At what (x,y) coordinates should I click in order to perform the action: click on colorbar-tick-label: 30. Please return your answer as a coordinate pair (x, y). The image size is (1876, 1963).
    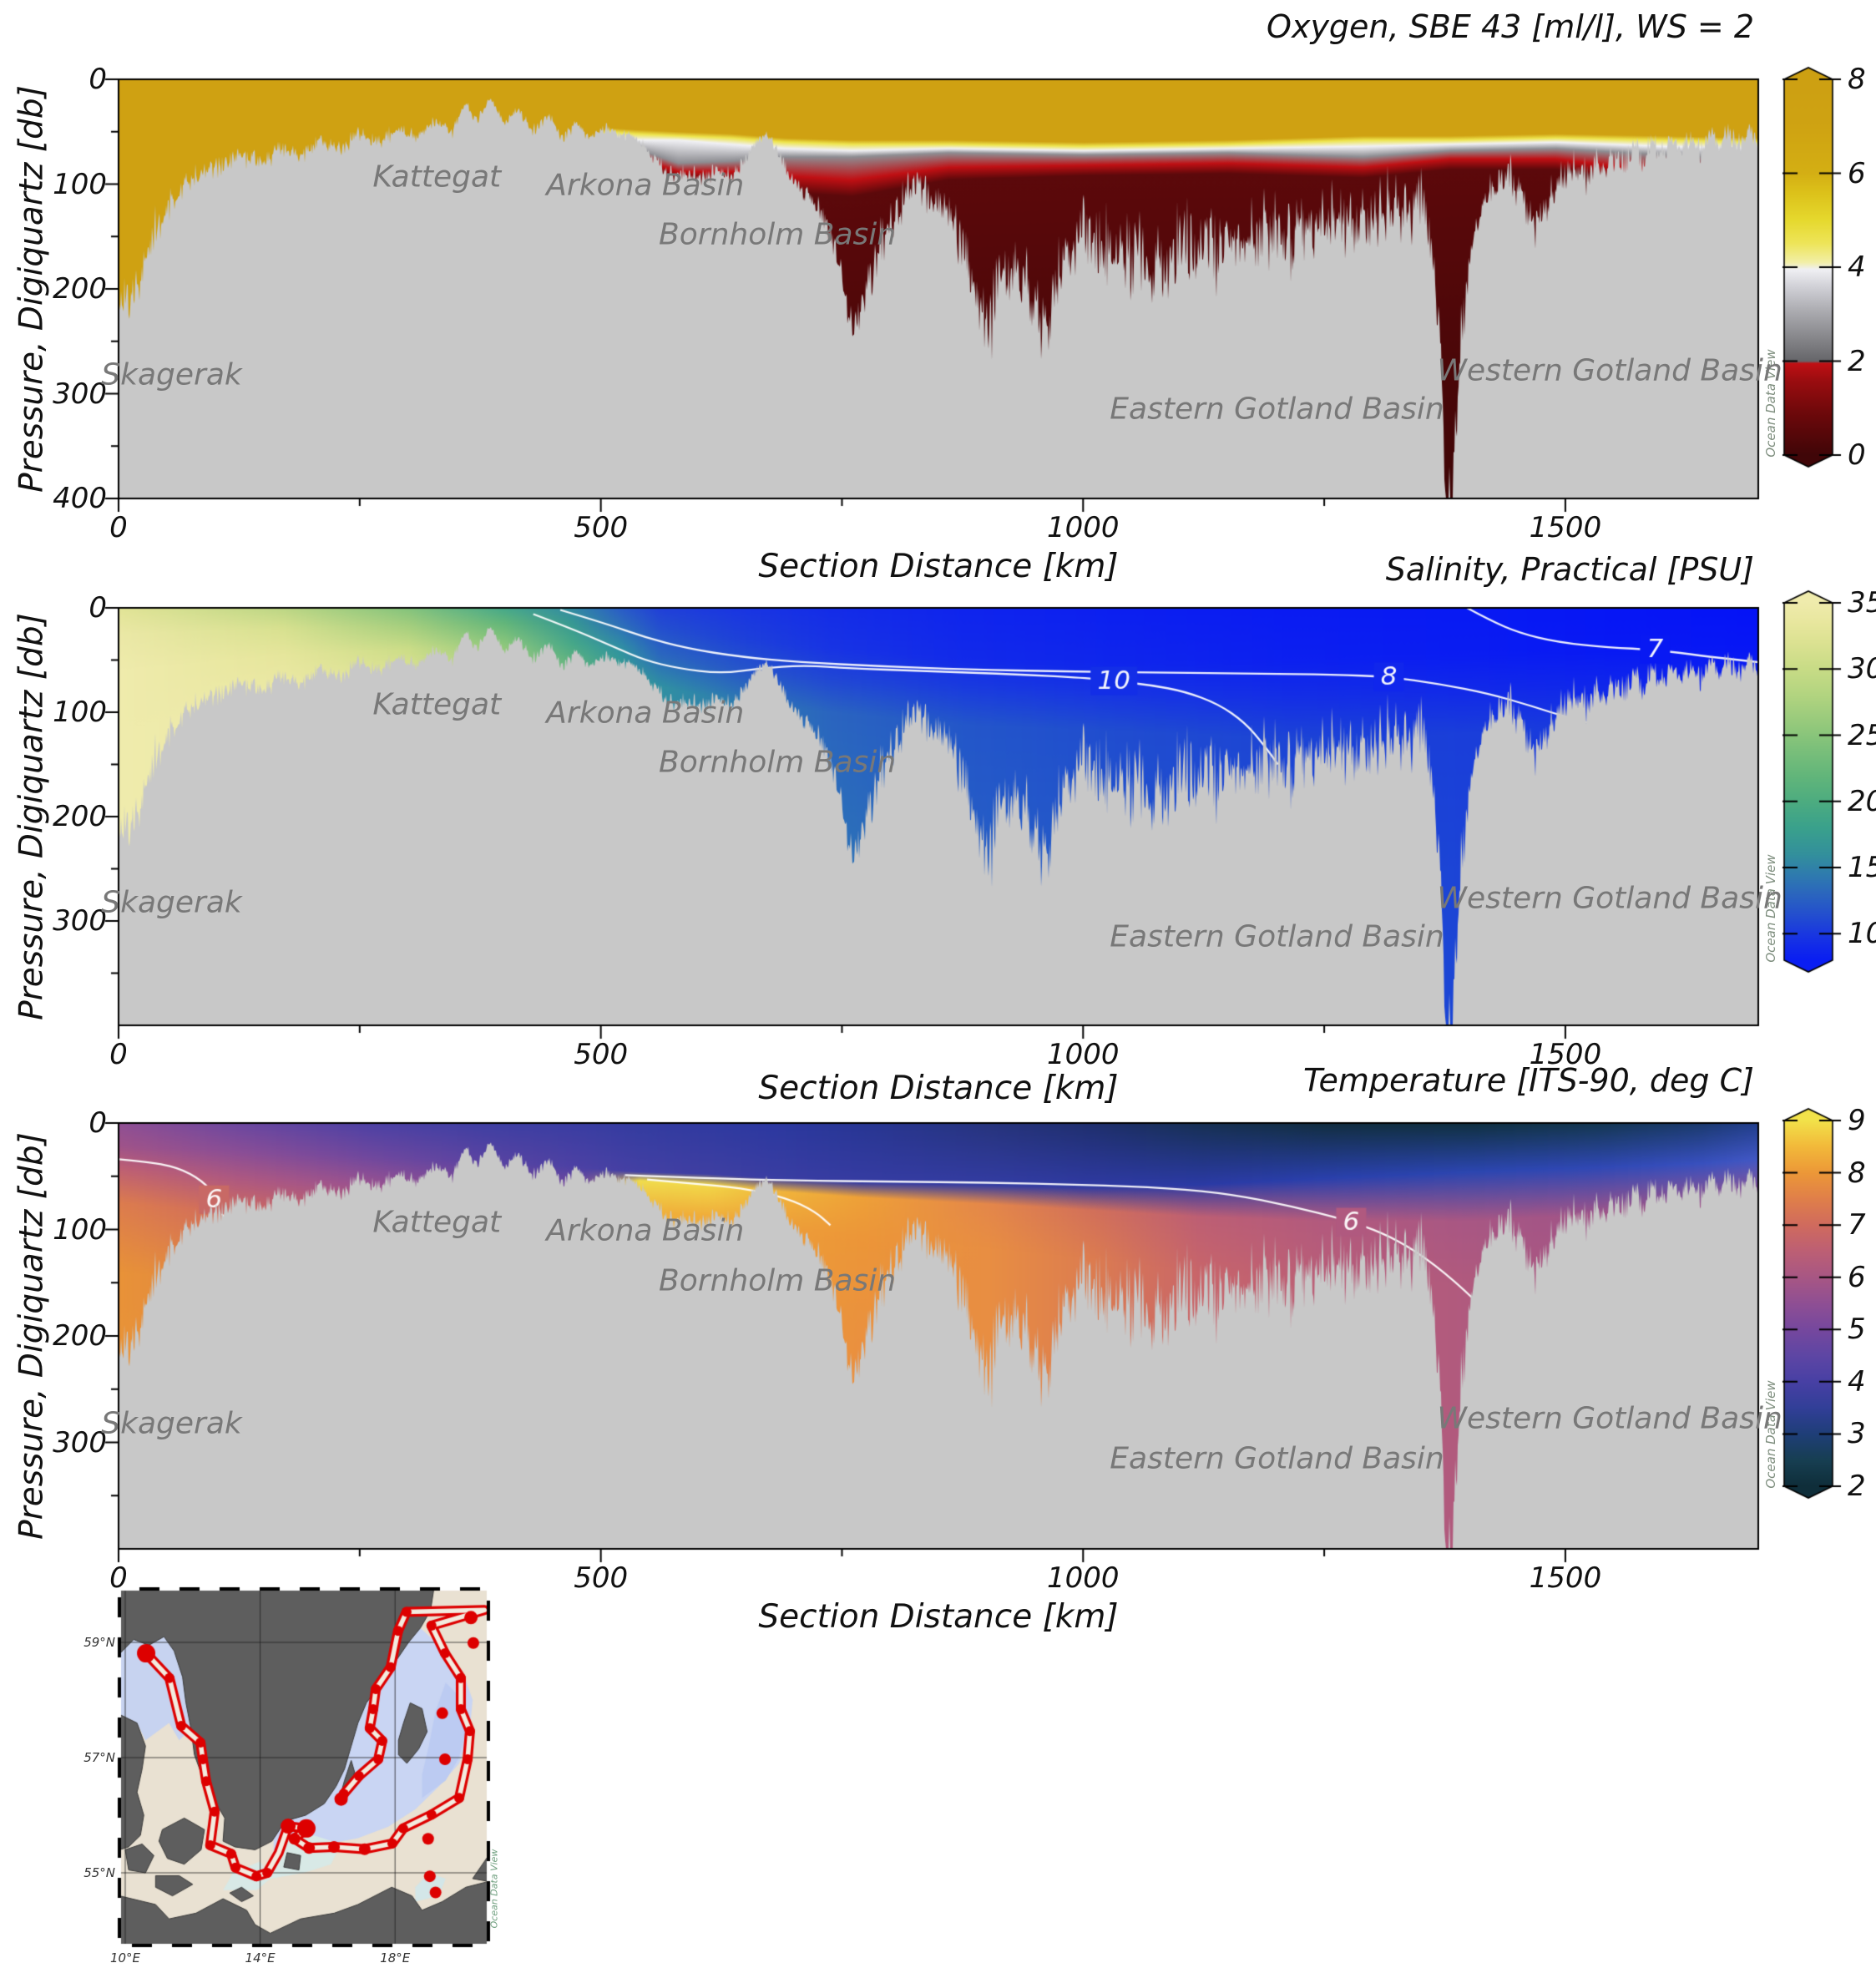
    Looking at the image, I should click on (1862, 669).